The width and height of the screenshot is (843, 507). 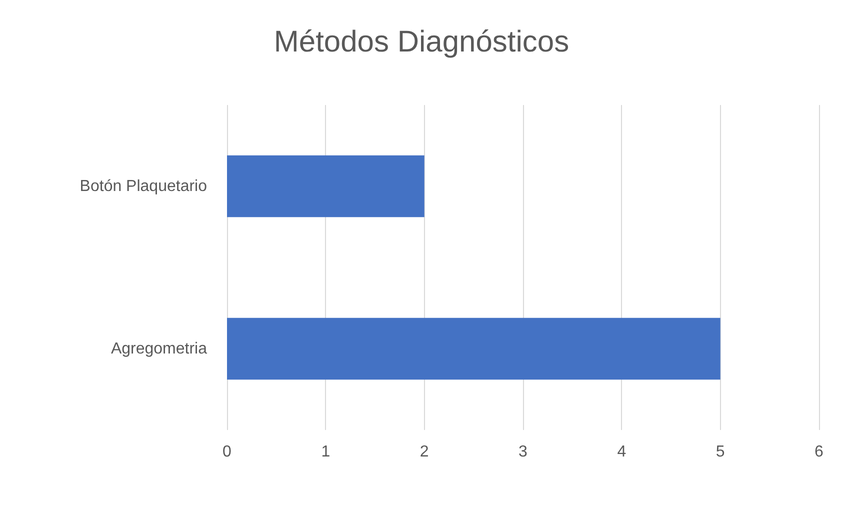 I want to click on x-tick-label: 4, so click(x=621, y=452).